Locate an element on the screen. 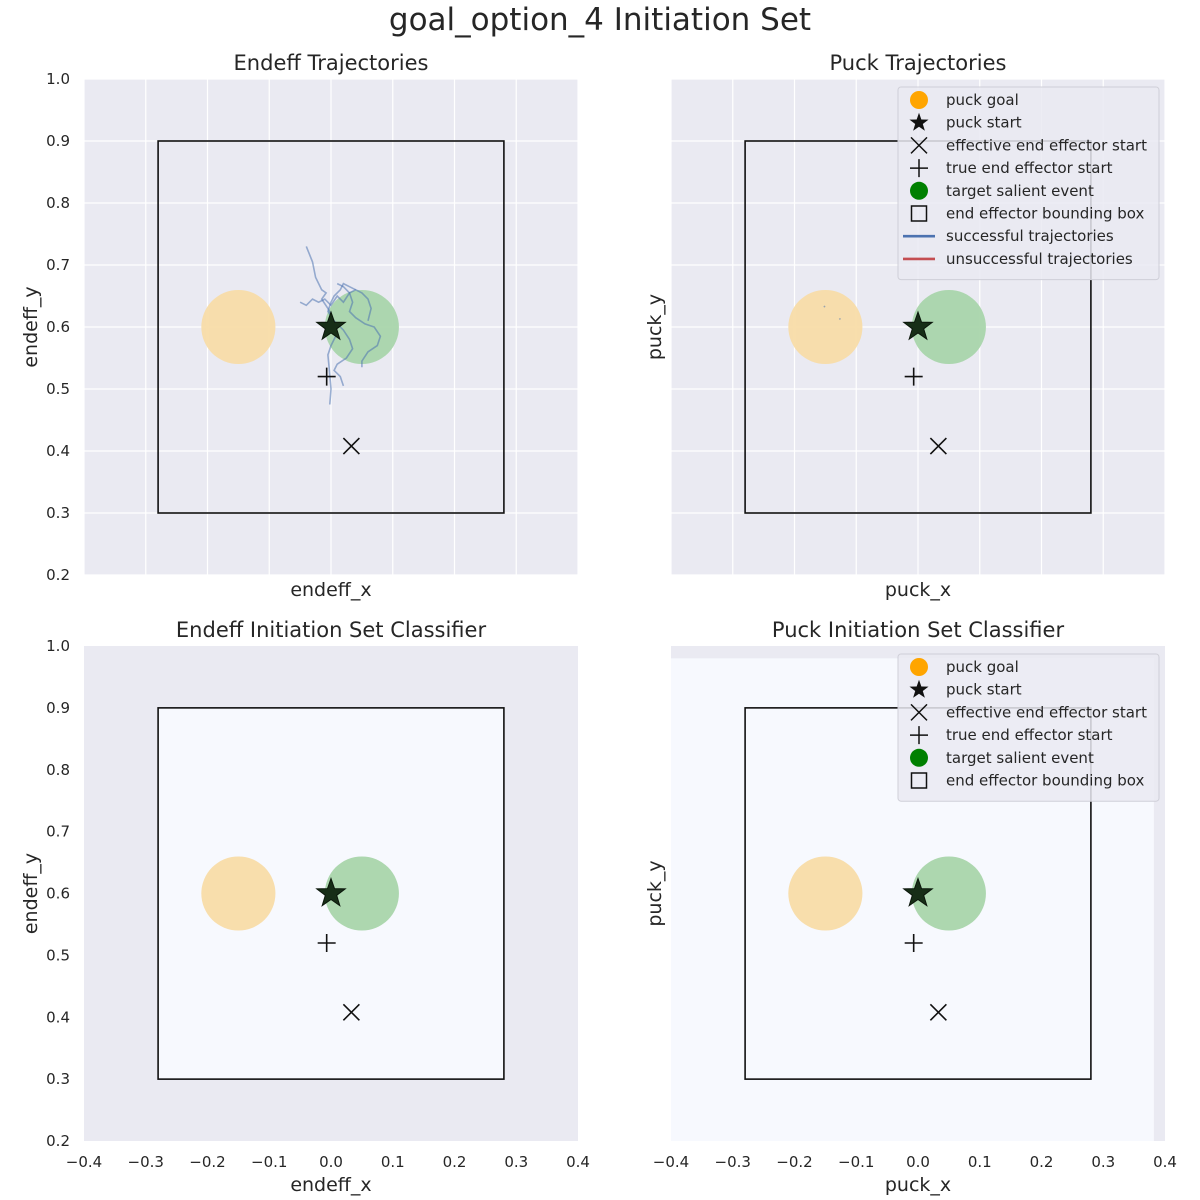 The image size is (1200, 1200). x-tick-label: 0.4 is located at coordinates (1165, 1162).